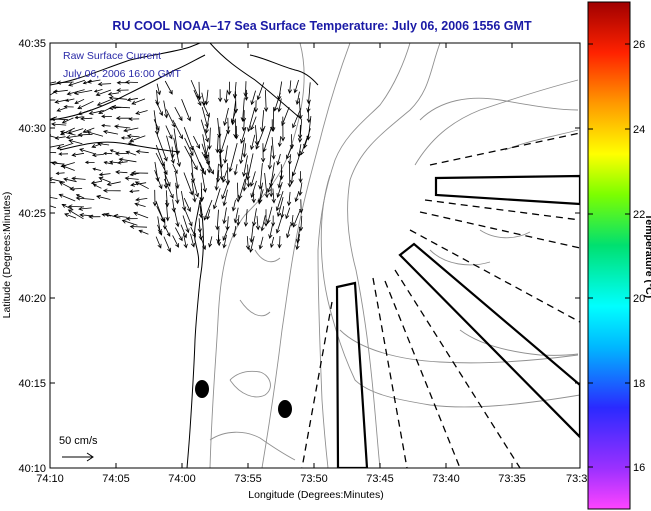 This screenshot has height=511, width=651. I want to click on box-vertical, so click(352, 374).